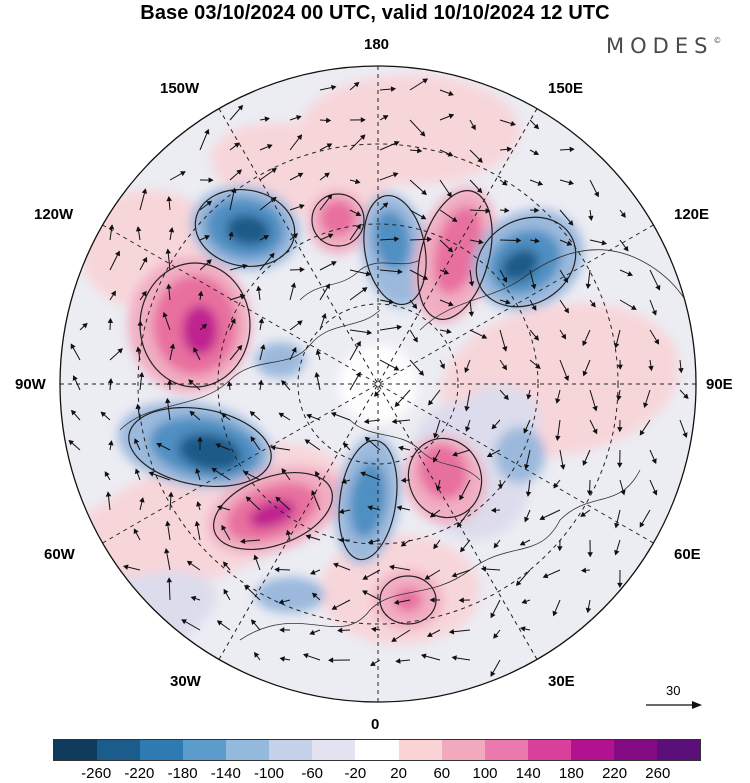  Describe the element at coordinates (528, 773) in the screenshot. I see `colorbar-tick-label: 140` at that location.